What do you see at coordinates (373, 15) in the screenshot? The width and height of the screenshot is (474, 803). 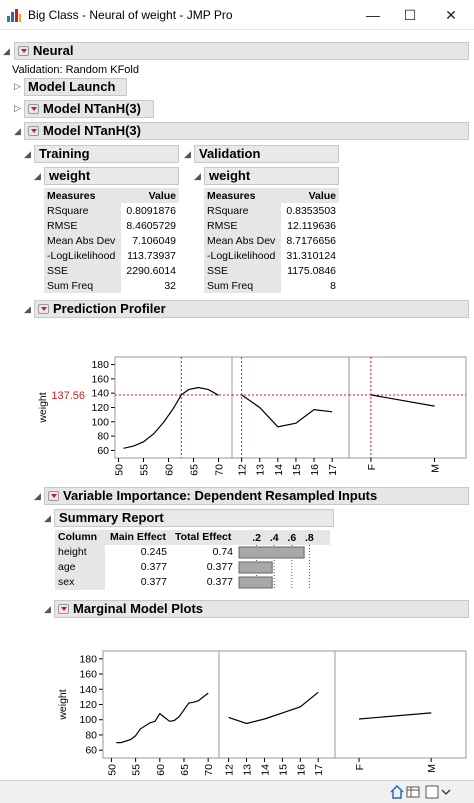 I see `minimize-button: —` at bounding box center [373, 15].